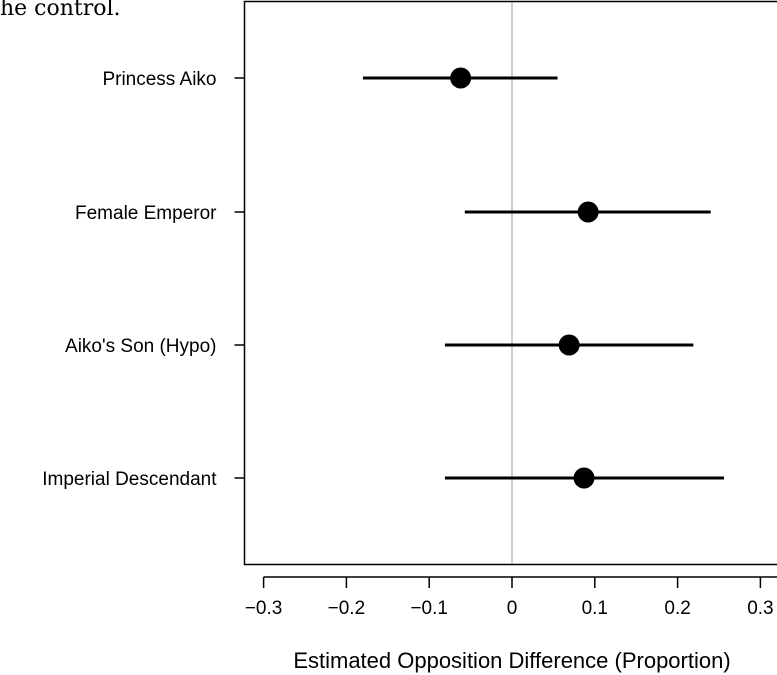 This screenshot has height=675, width=777. Describe the element at coordinates (677, 608) in the screenshot. I see `x-tick-label-5: 0.2` at that location.